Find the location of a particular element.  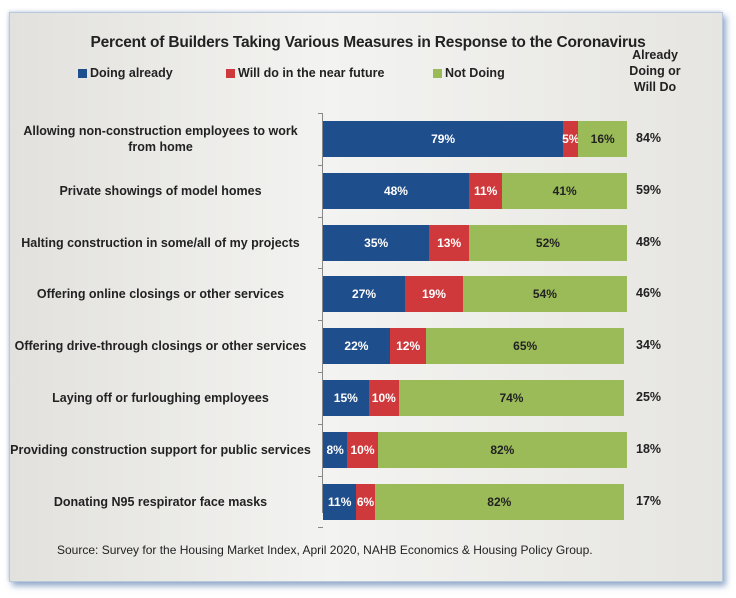

data-label: 5% is located at coordinates (571, 138).